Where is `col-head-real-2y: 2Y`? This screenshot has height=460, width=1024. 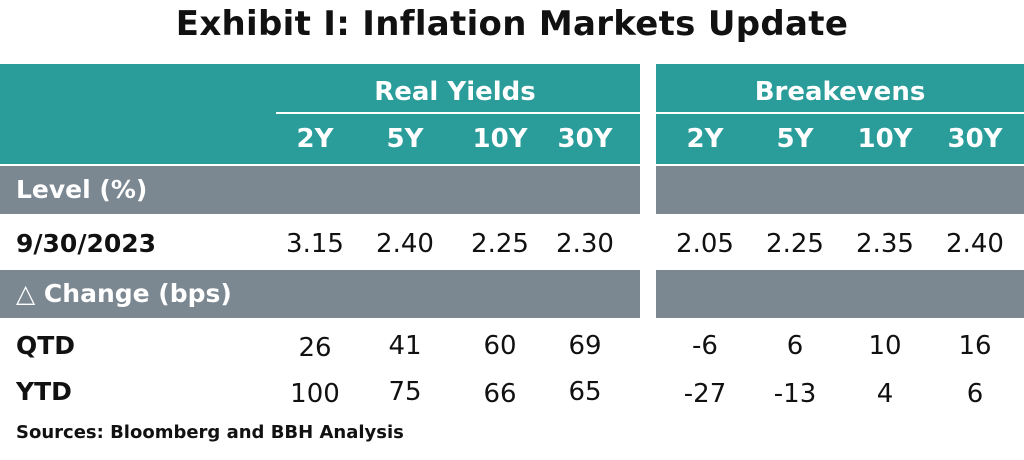
col-head-real-2y: 2Y is located at coordinates (315, 139).